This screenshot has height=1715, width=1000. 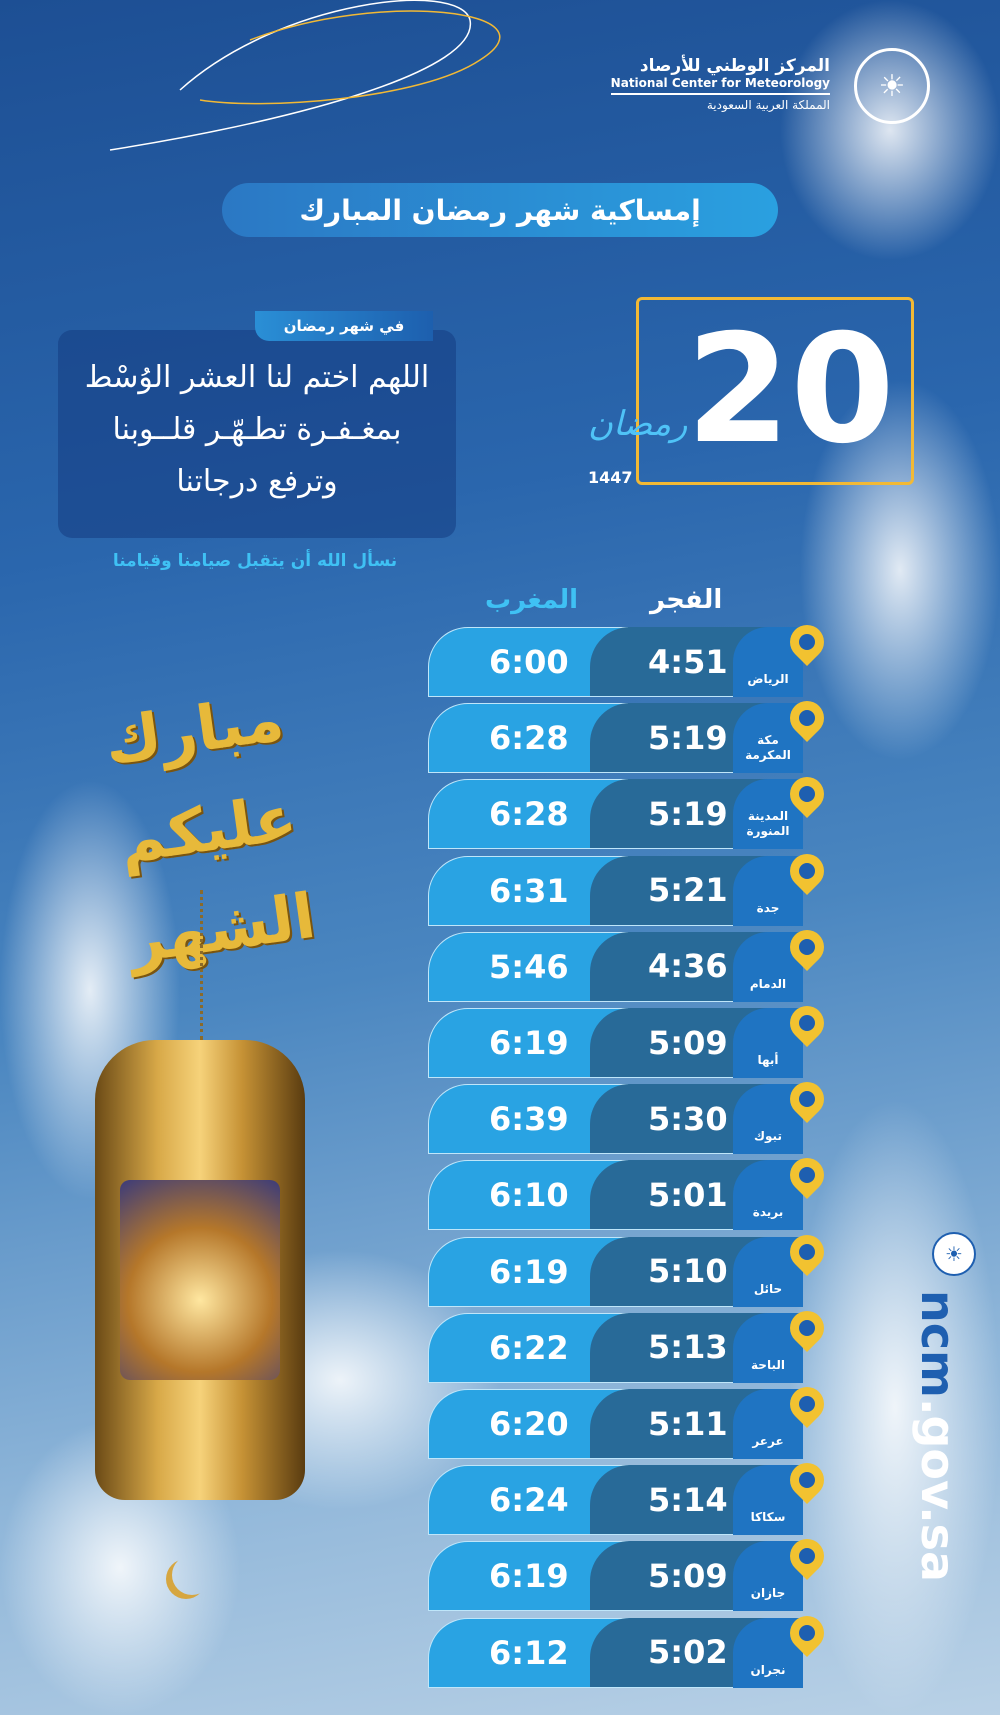 I want to click on ramadan-calligraphy: مبارك عليكم الشهر, so click(x=210, y=829).